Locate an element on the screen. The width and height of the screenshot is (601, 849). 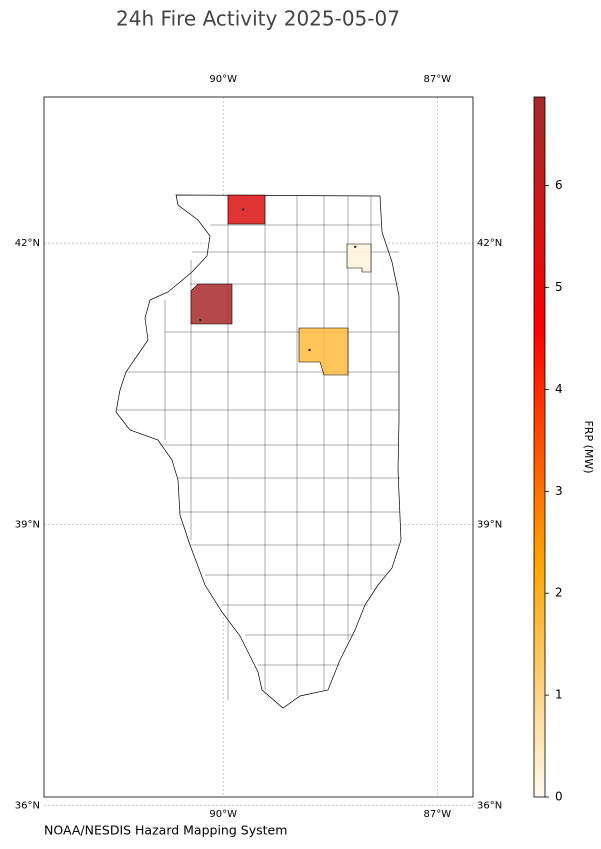
footer: NOAA/NESDIS Hazard Mapping System is located at coordinates (165, 830).